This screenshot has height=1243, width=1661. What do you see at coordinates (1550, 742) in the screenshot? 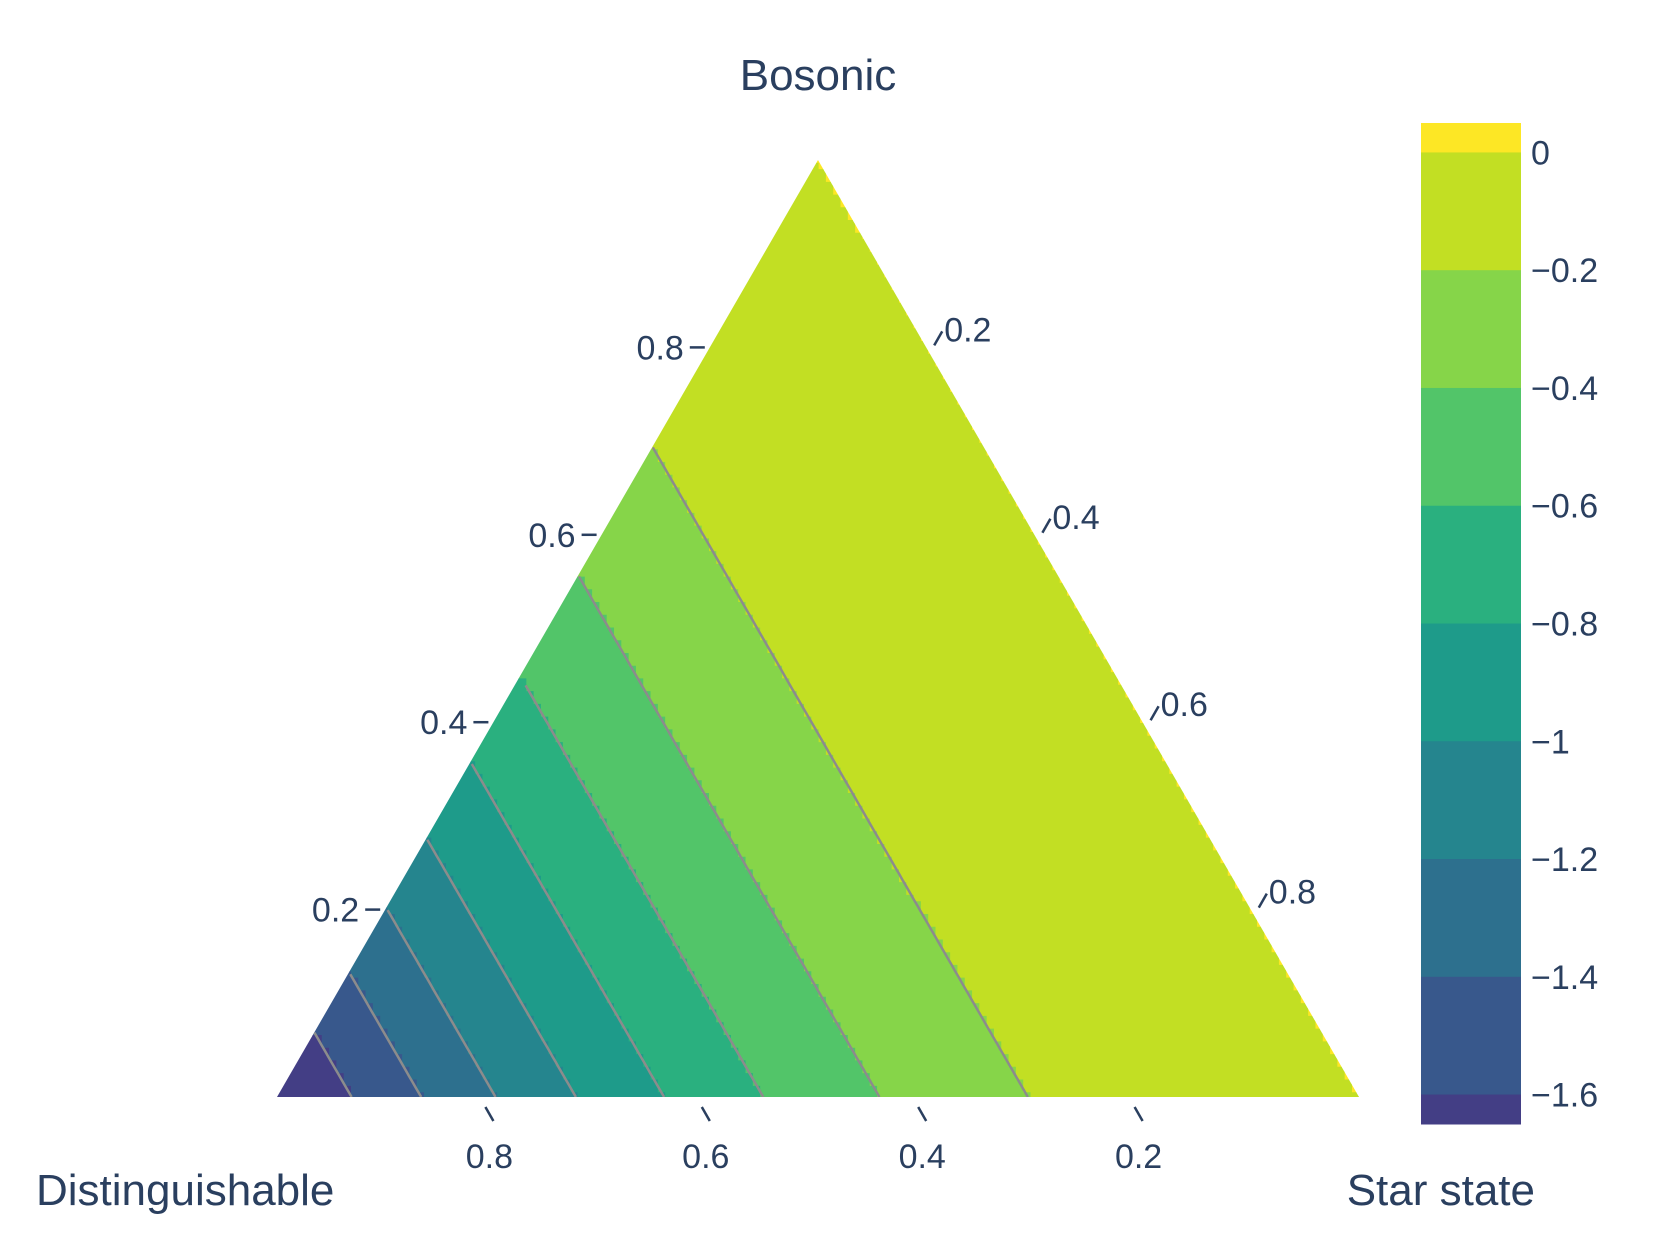
I see `colorbar-tick-label-5: −1` at bounding box center [1550, 742].